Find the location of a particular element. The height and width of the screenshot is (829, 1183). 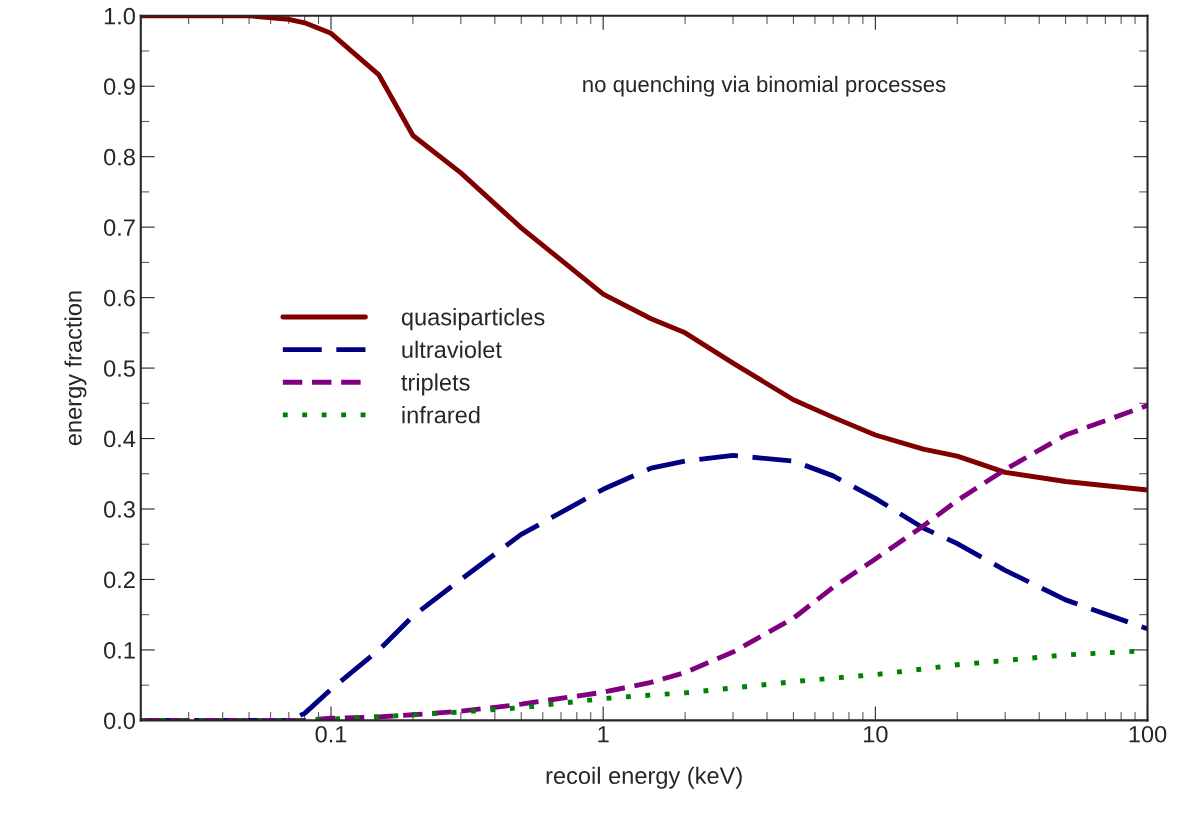

y-axis-title: energy fraction is located at coordinates (75, 368).